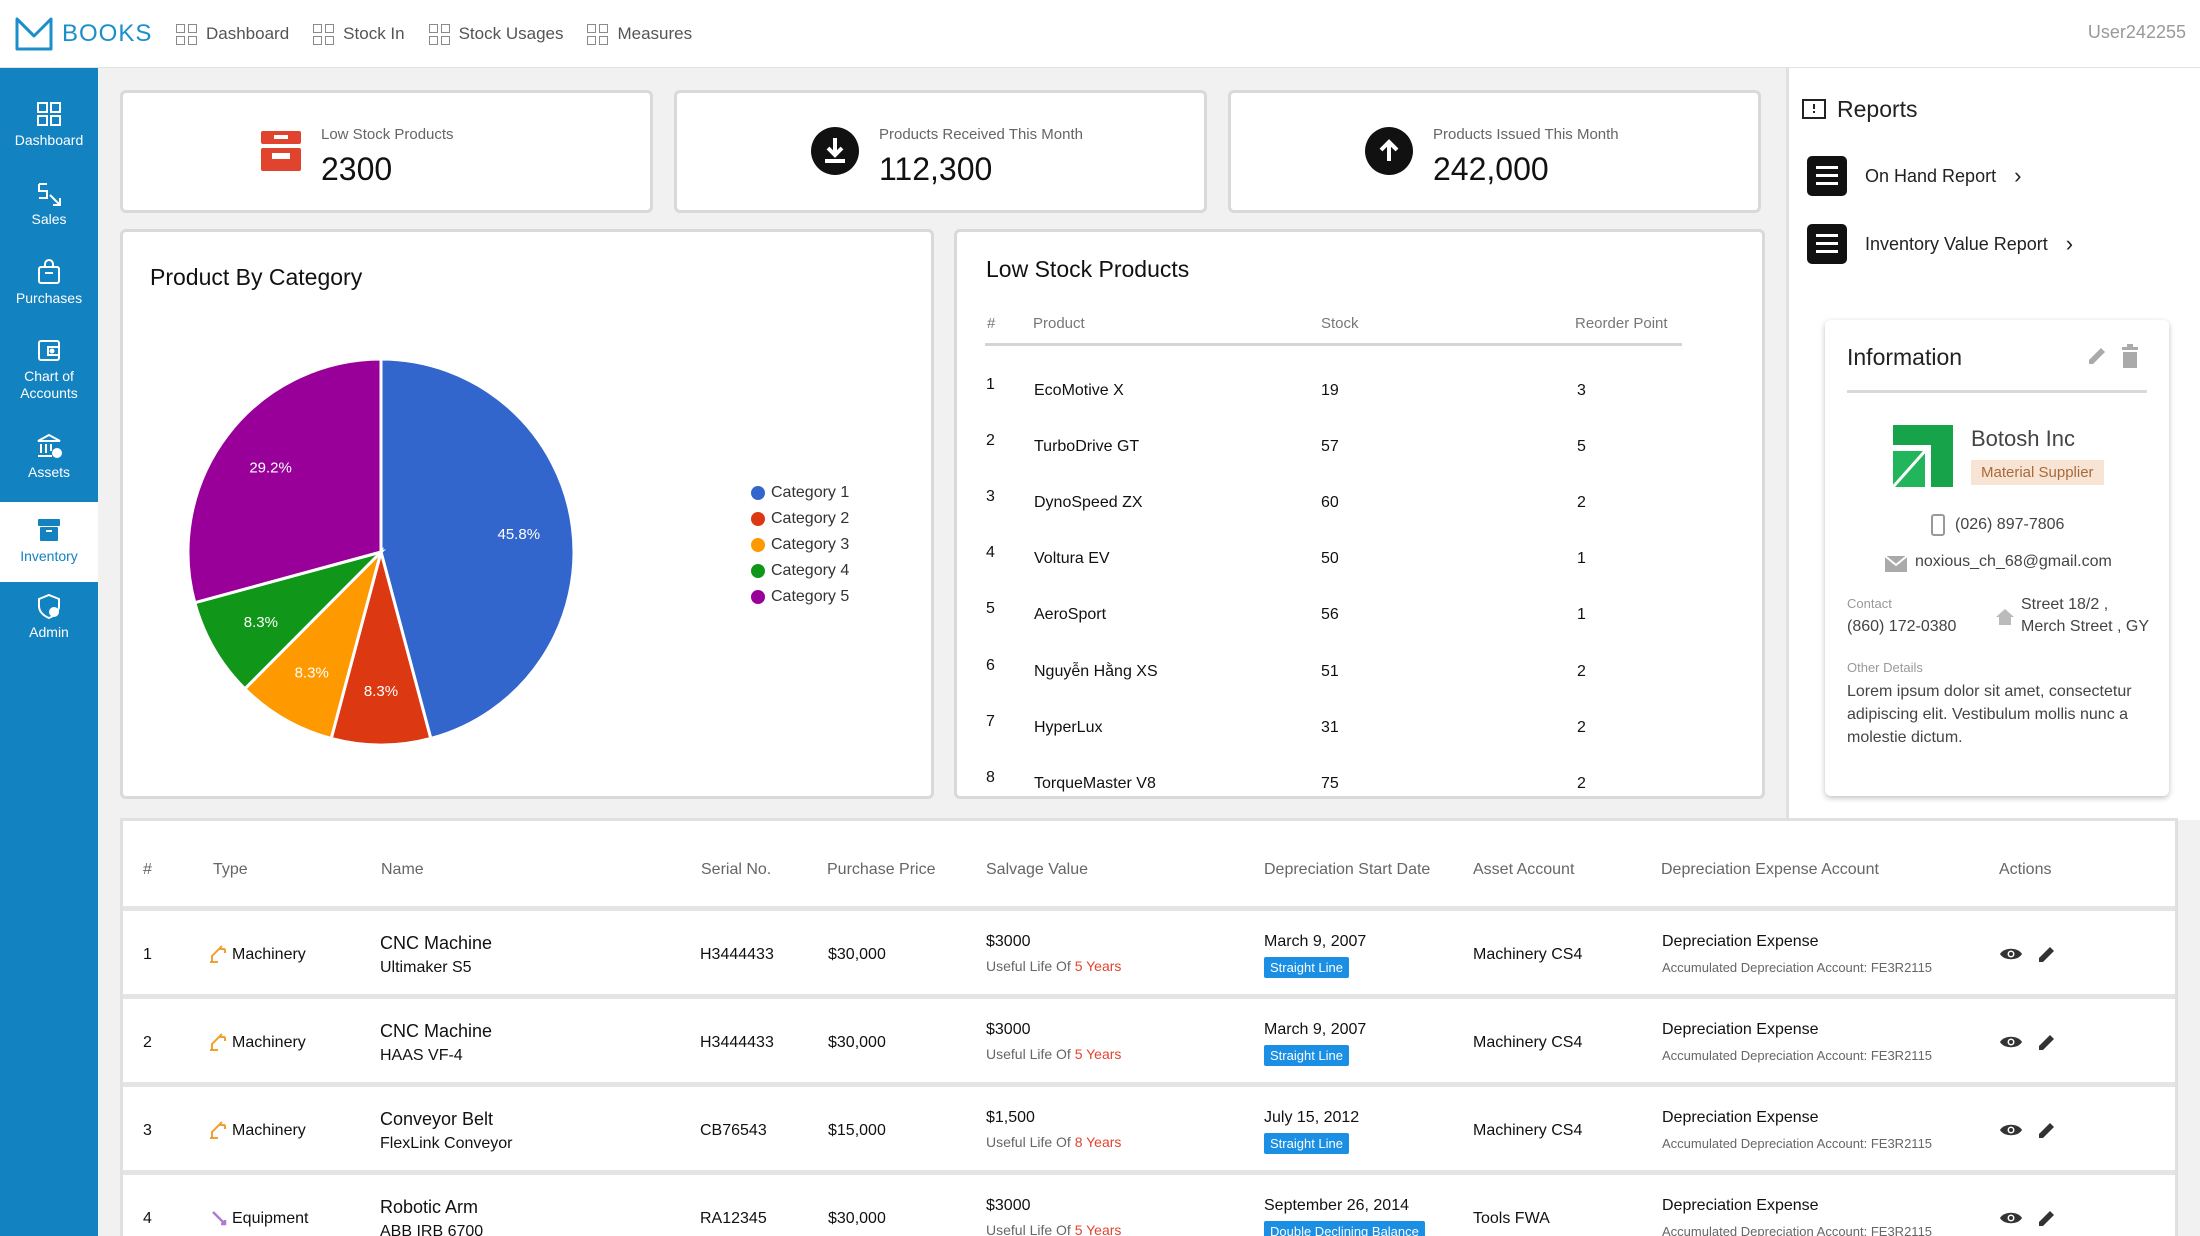  Describe the element at coordinates (48, 472) in the screenshot. I see `sidebar-label: Assets` at that location.